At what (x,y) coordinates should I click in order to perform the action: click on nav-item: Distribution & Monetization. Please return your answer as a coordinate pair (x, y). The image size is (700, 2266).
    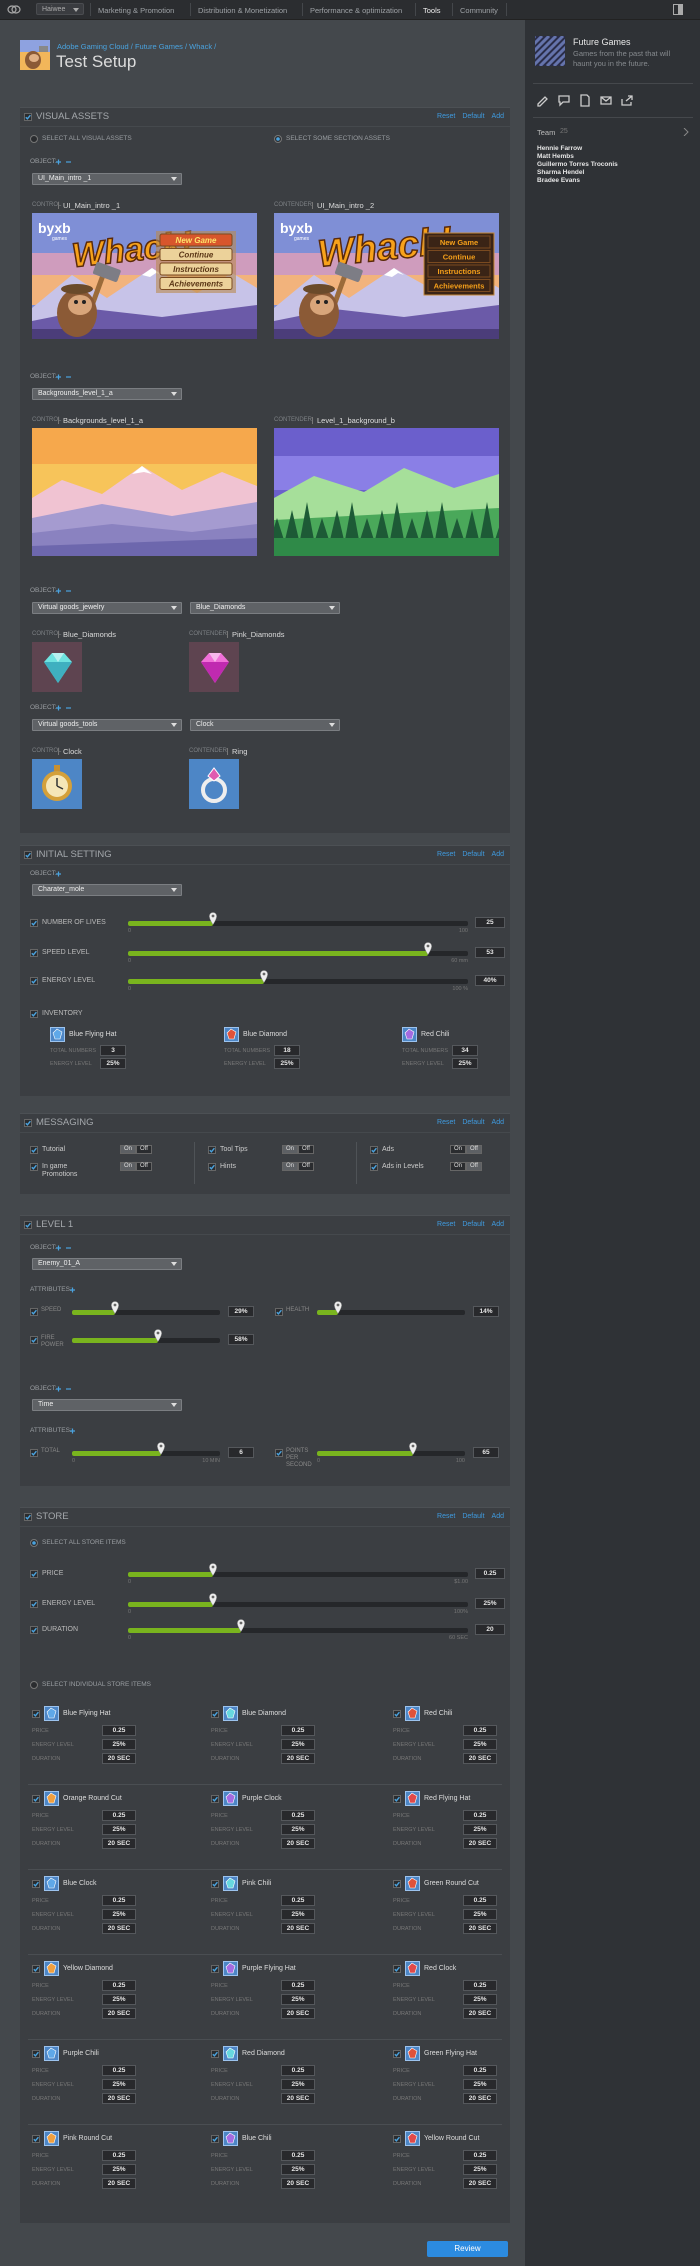
    Looking at the image, I should click on (243, 10).